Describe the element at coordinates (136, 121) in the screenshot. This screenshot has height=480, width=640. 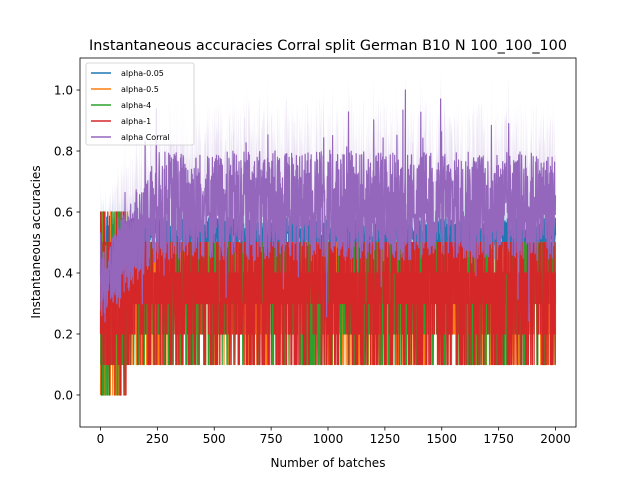
I see `legend-entry: alpha-1` at that location.